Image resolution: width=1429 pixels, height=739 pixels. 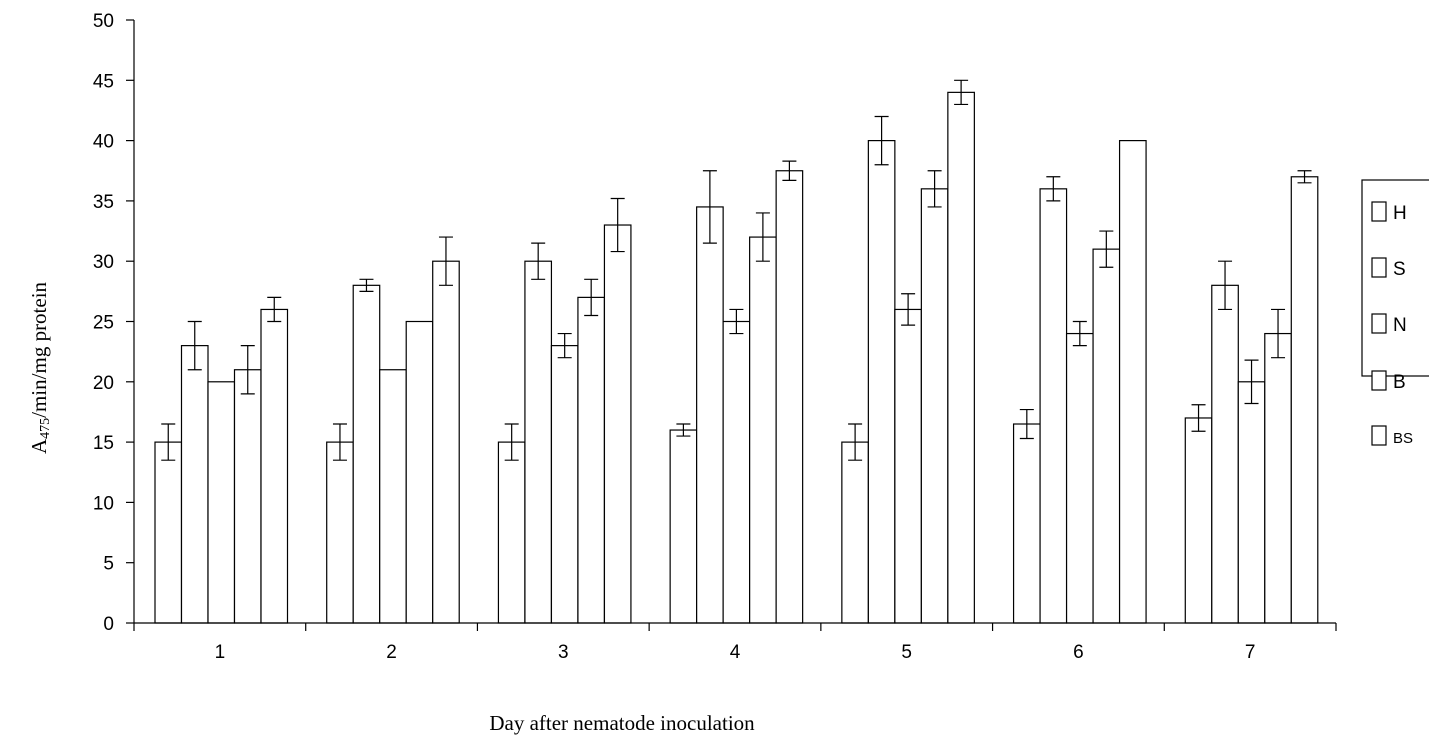 I want to click on y-tick-label-0: 0, so click(x=108, y=624).